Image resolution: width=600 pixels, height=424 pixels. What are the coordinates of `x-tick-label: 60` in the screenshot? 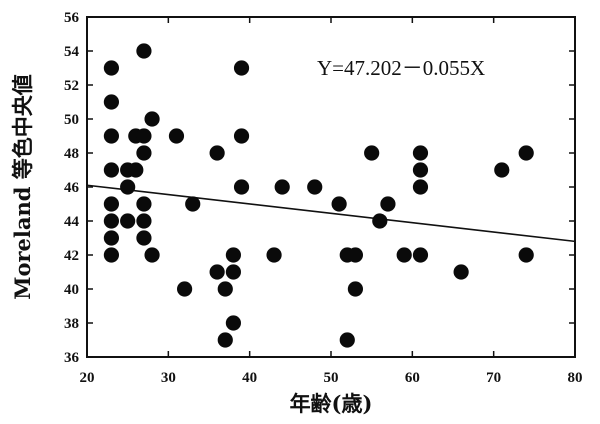 It's located at (412, 378).